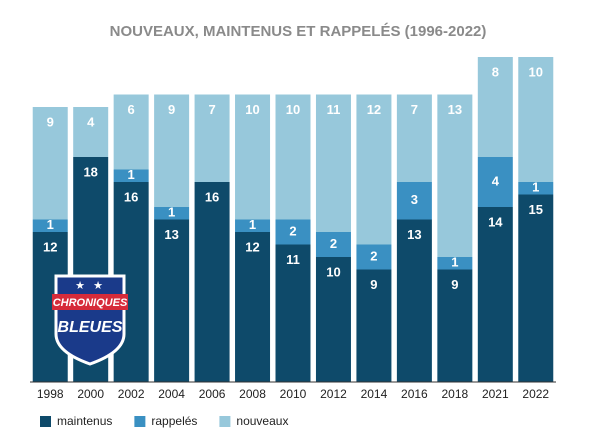 The image size is (596, 434). What do you see at coordinates (252, 394) in the screenshot?
I see `x-tick-label: 2008` at bounding box center [252, 394].